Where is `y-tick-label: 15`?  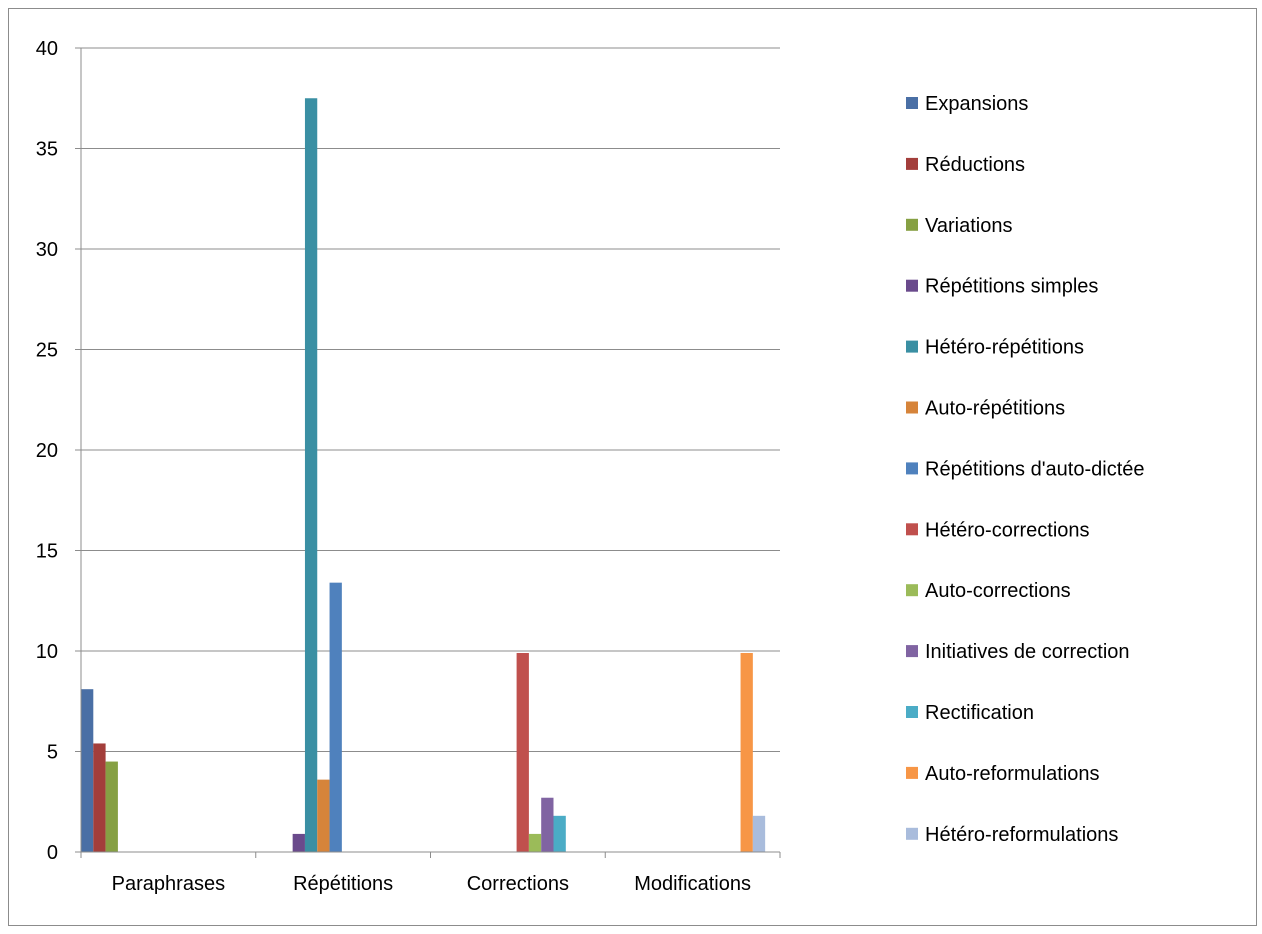 y-tick-label: 15 is located at coordinates (47, 552).